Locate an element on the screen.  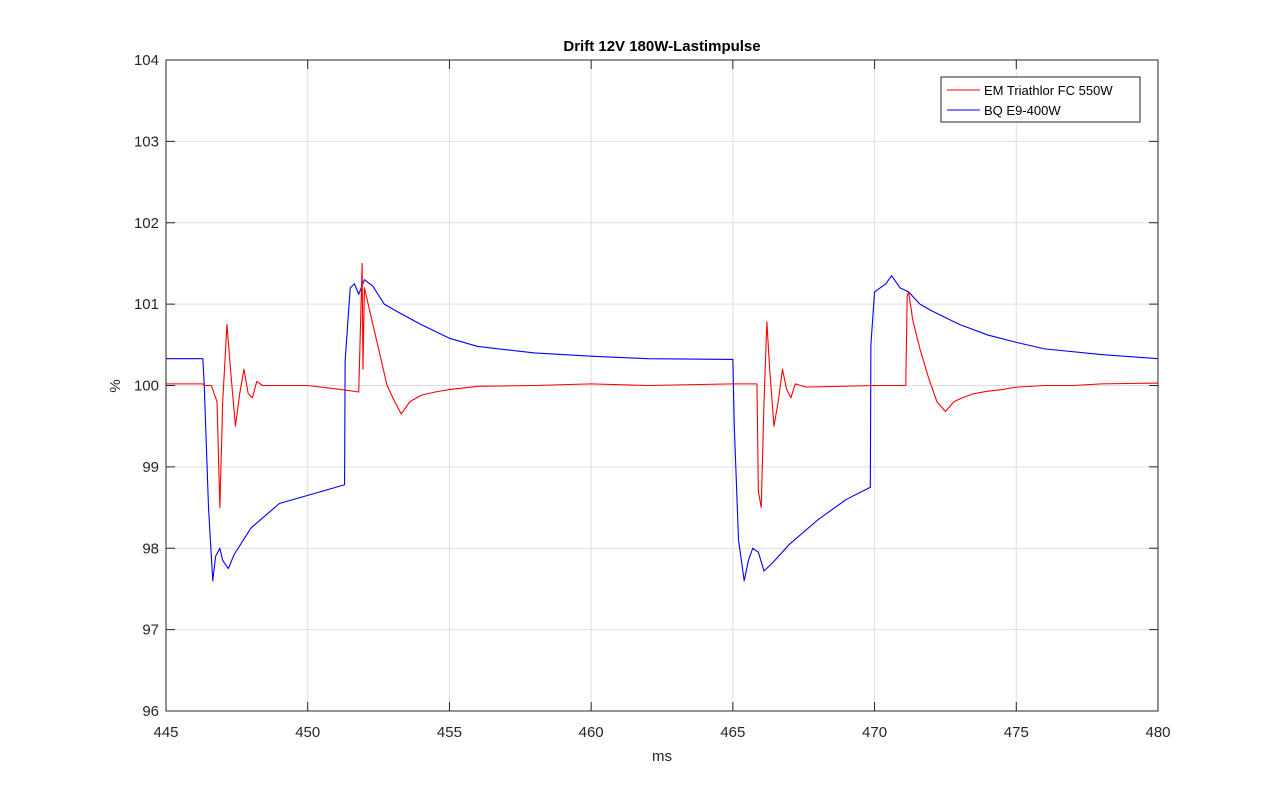
x-tick-label: 460 is located at coordinates (591, 732).